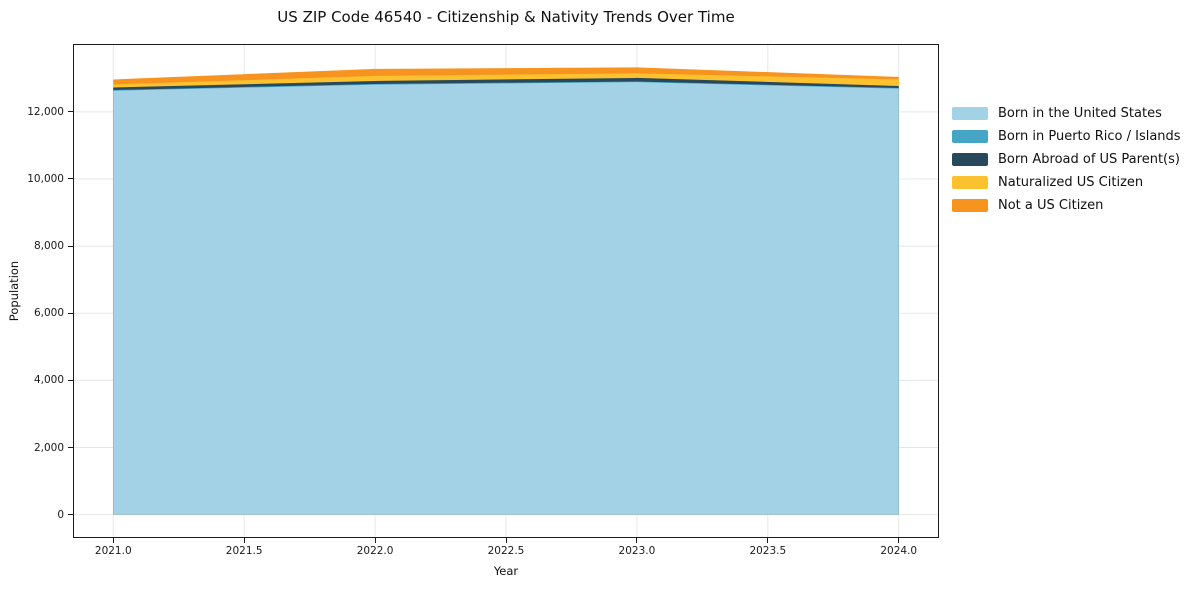  I want to click on legend-item: Born Abroad of US Parent(s), so click(1066, 159).